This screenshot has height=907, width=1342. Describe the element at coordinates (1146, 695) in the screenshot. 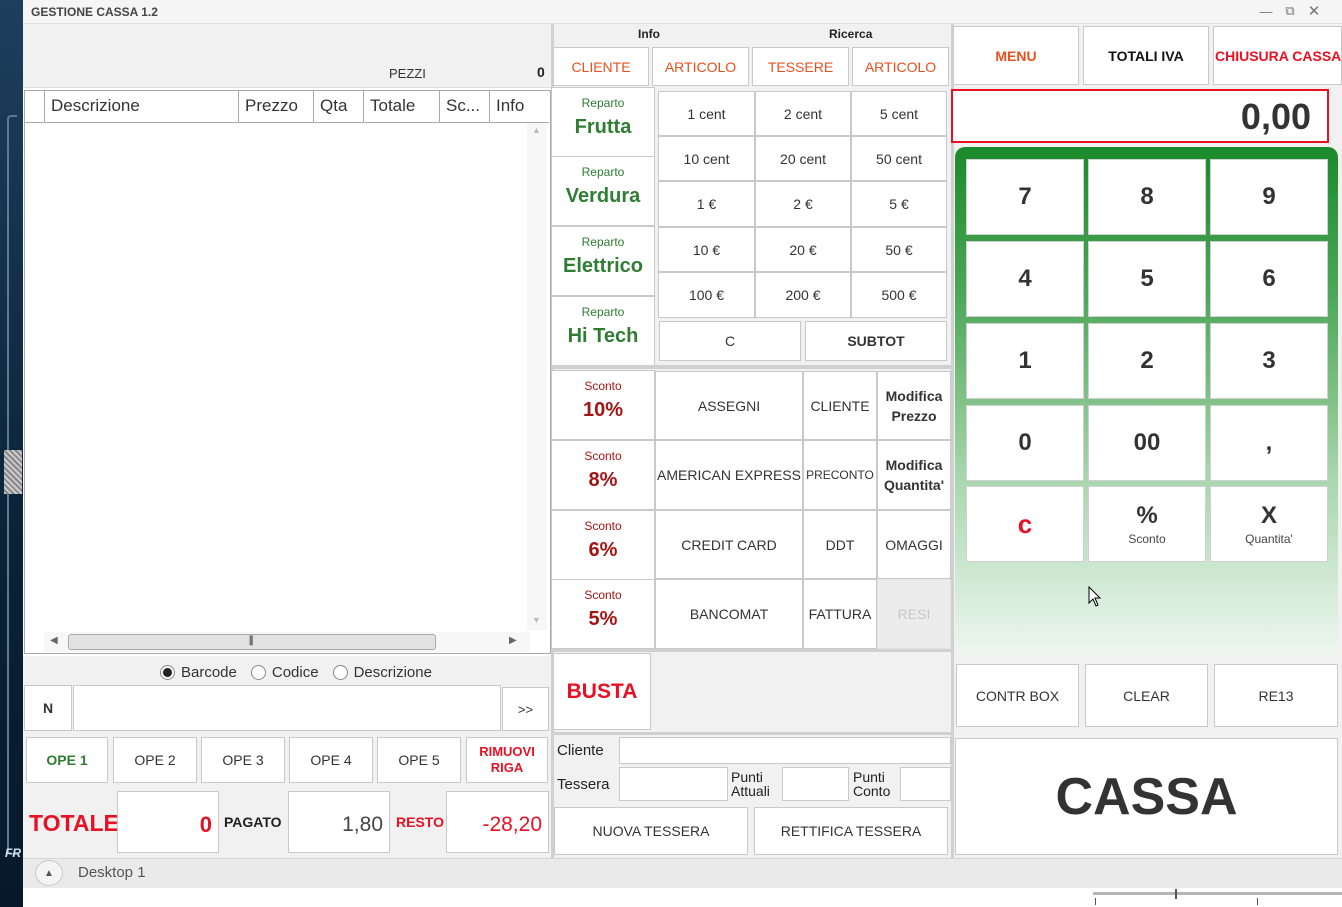

I see `clear-button: CLEAR` at that location.